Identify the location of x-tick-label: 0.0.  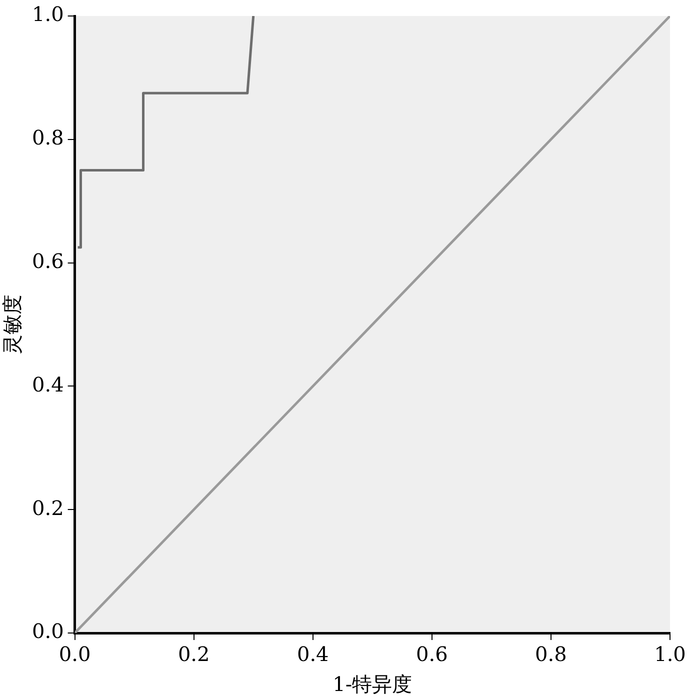
(74, 654).